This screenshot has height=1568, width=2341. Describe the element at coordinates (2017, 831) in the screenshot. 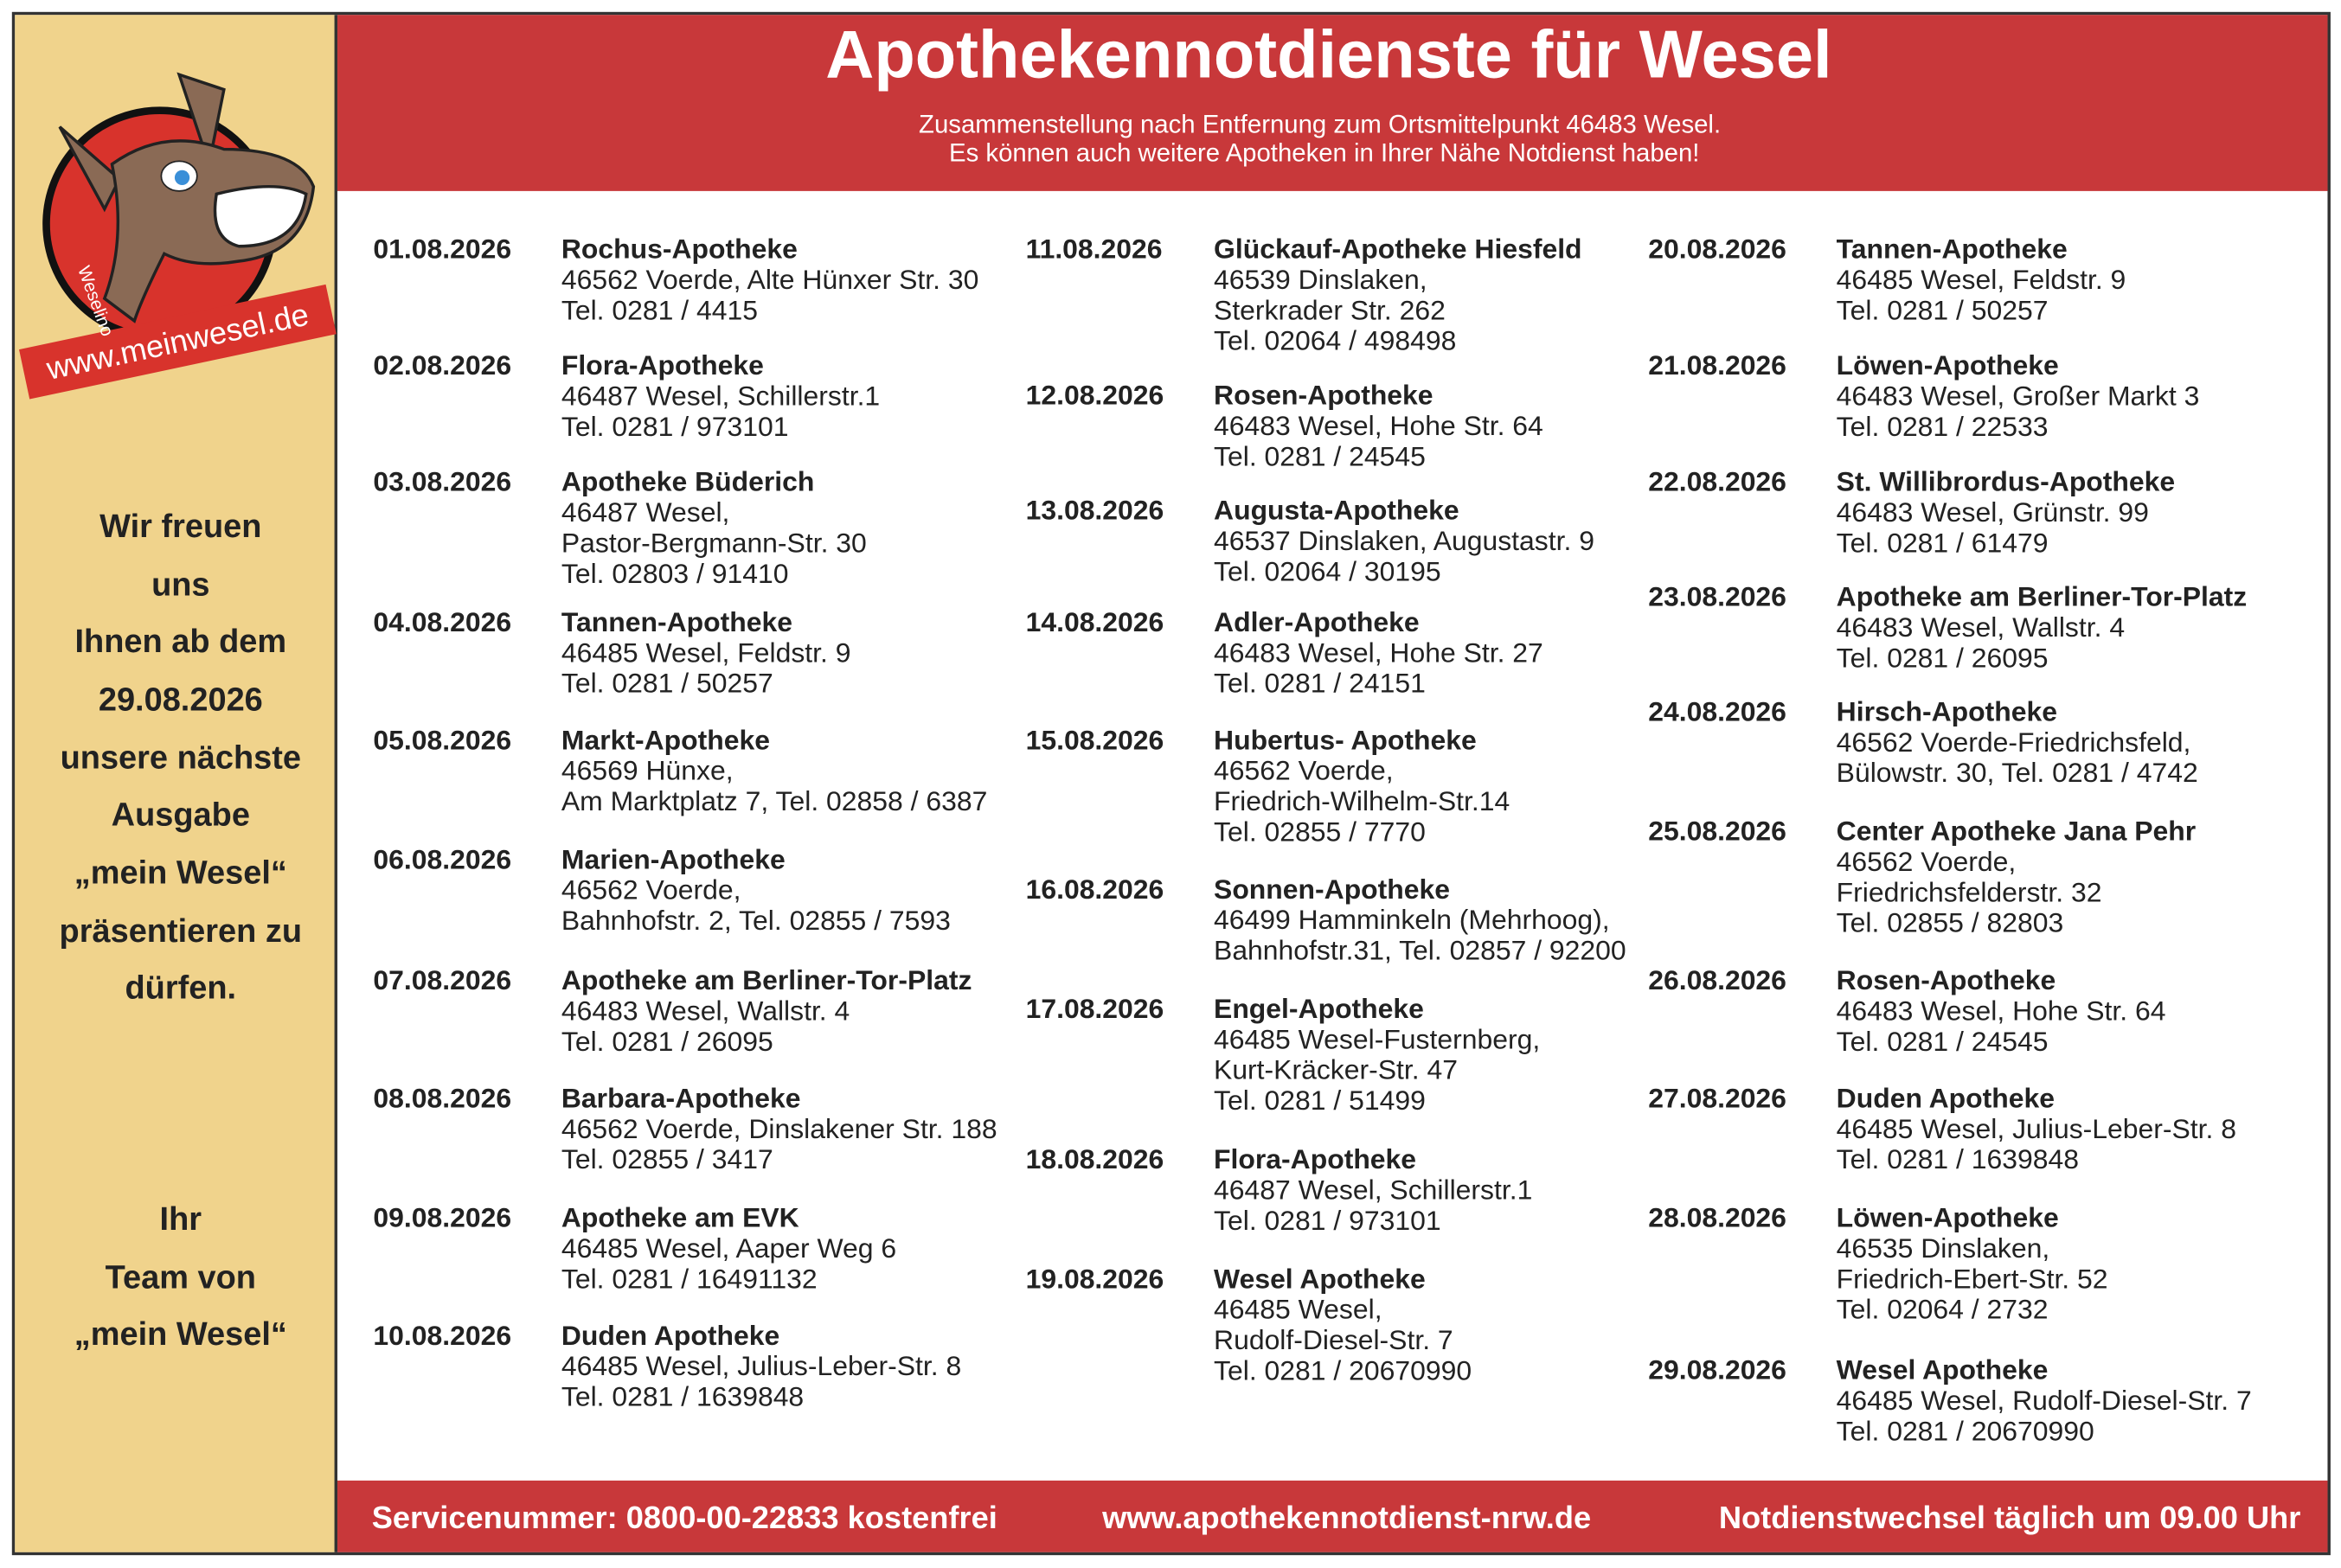

I see `pharmacy-name: Center Apotheke Jana Pehr` at that location.